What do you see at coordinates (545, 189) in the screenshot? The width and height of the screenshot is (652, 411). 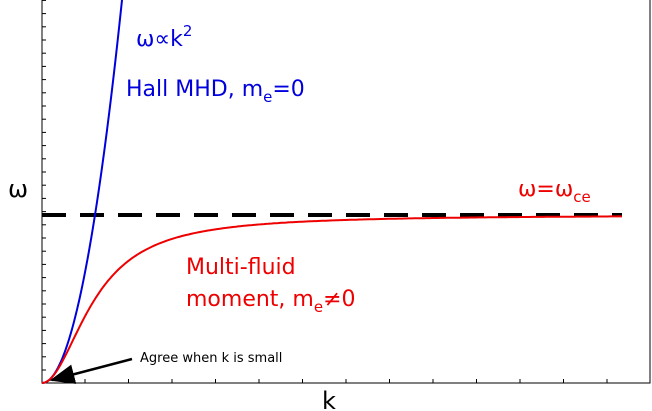 I see `text: ω=ω` at bounding box center [545, 189].